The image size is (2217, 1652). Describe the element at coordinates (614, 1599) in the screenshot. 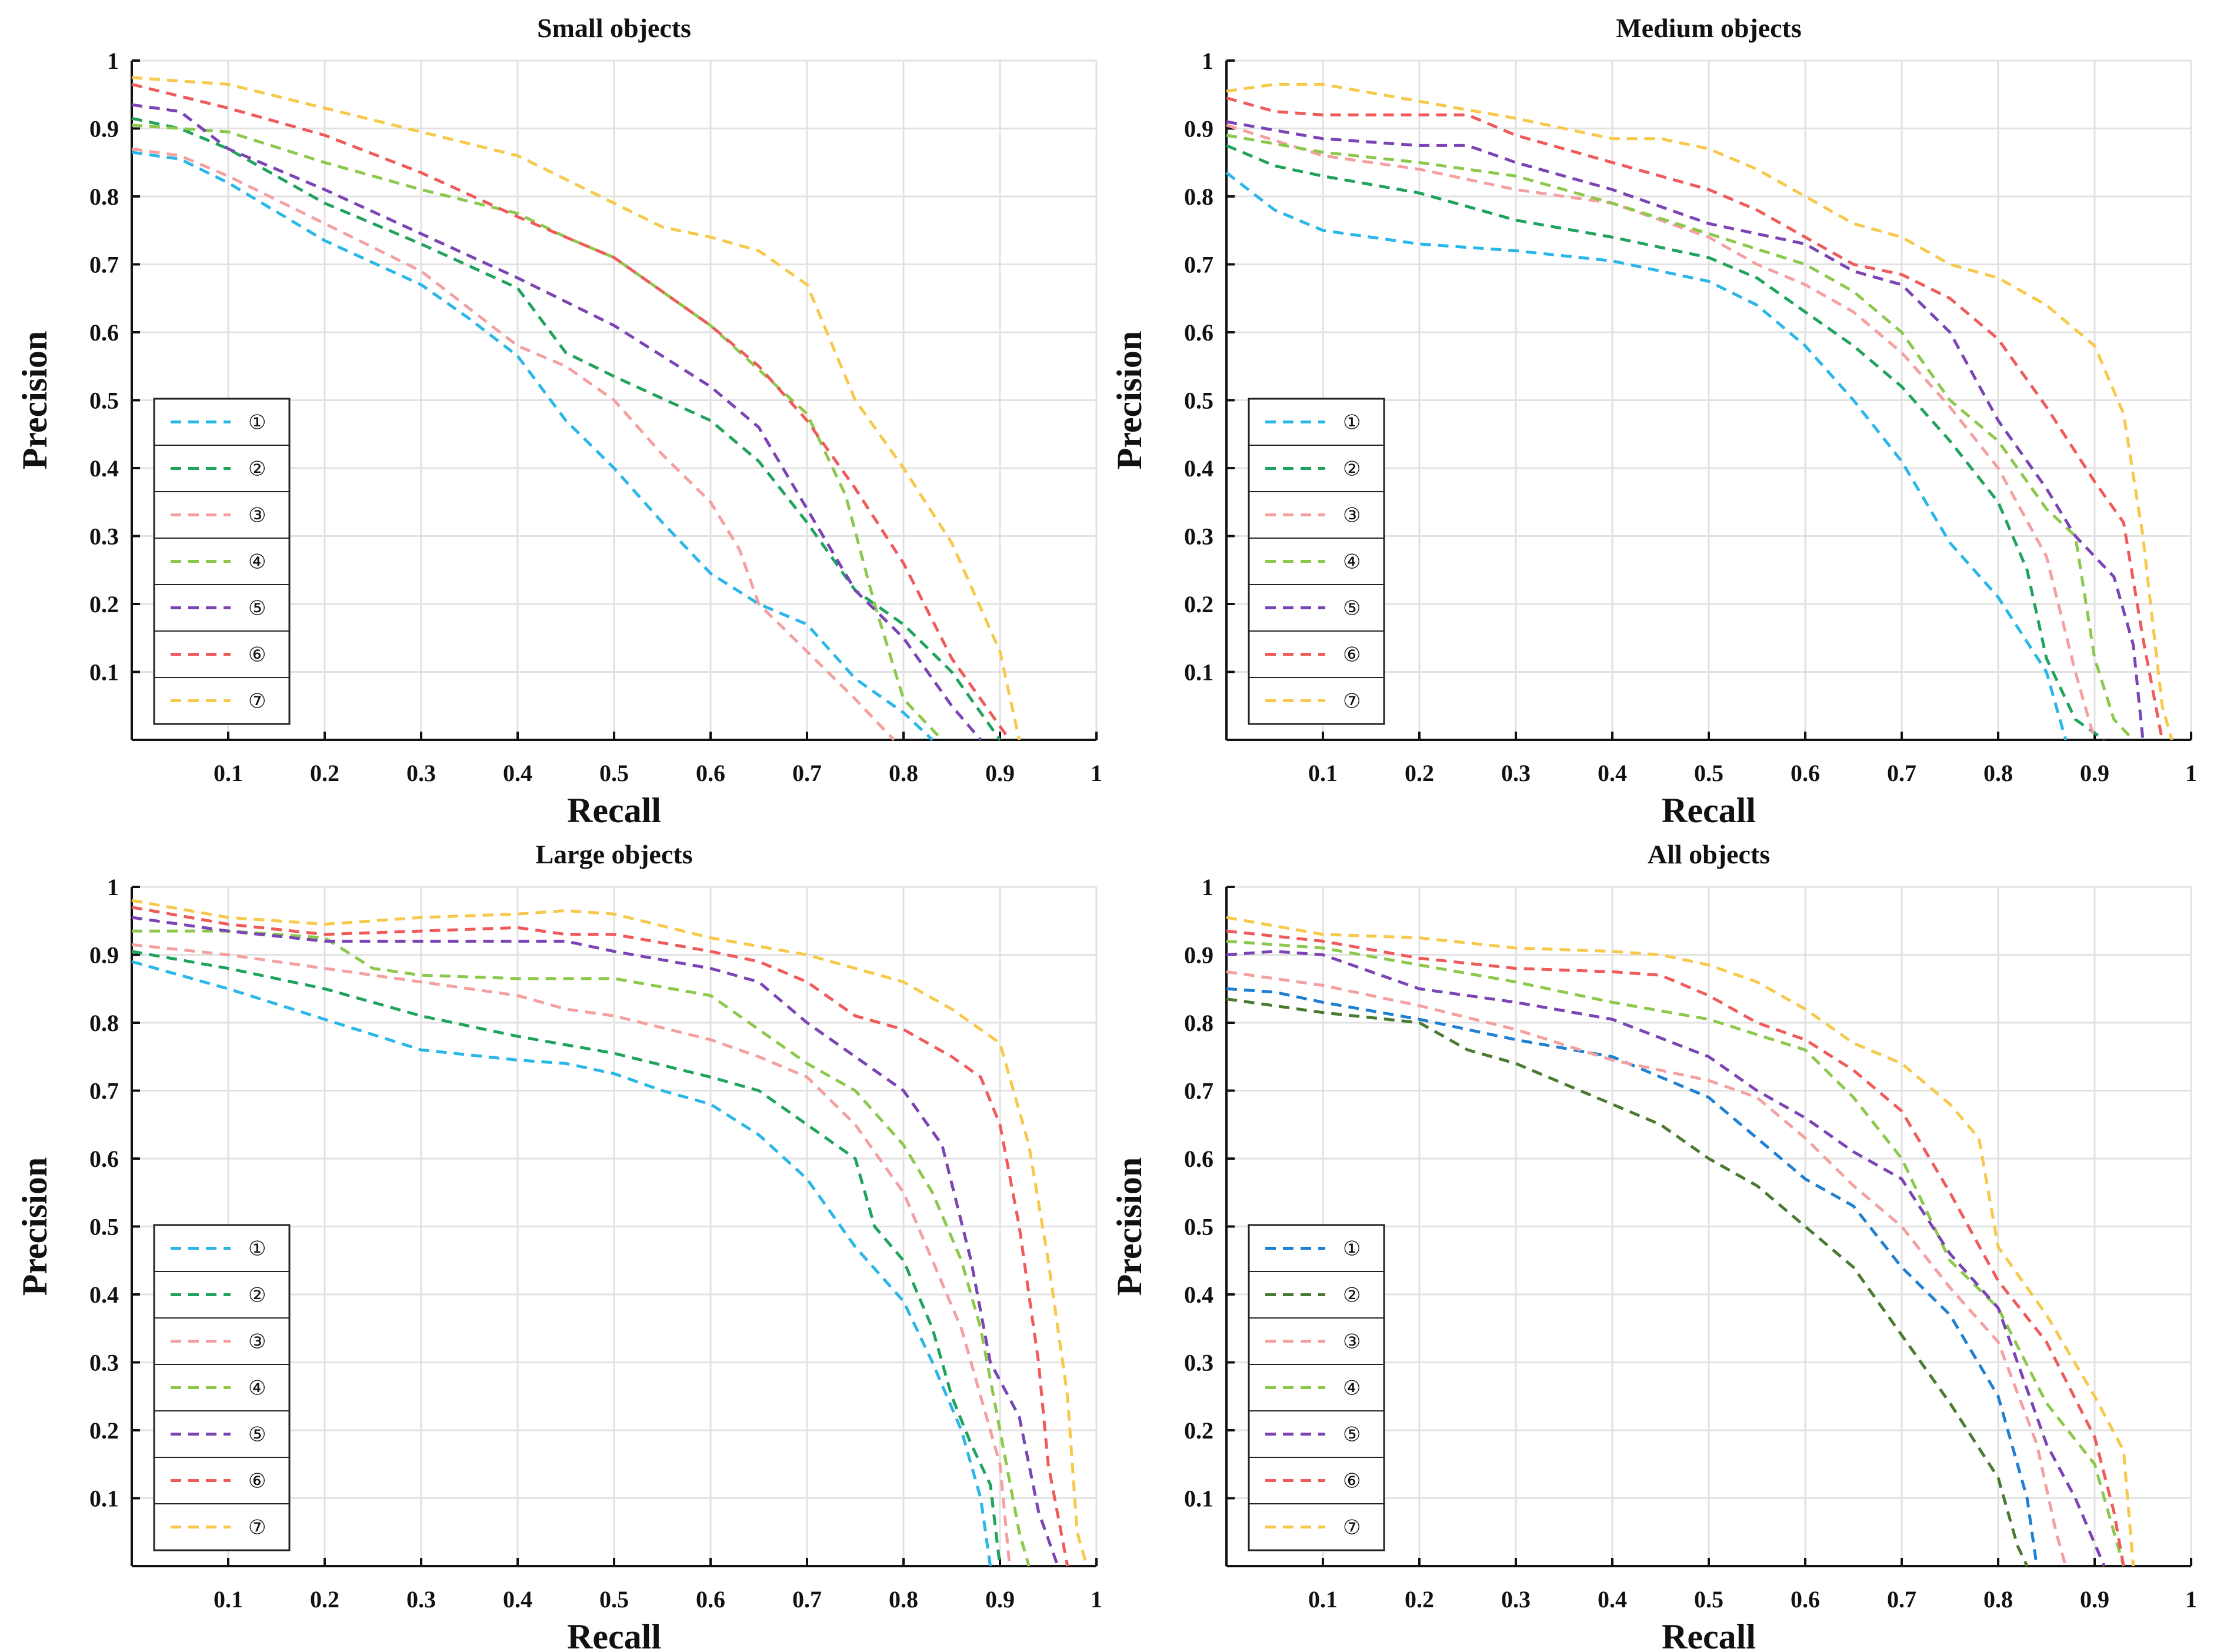

I see `x-tick-label: 0.5` at that location.